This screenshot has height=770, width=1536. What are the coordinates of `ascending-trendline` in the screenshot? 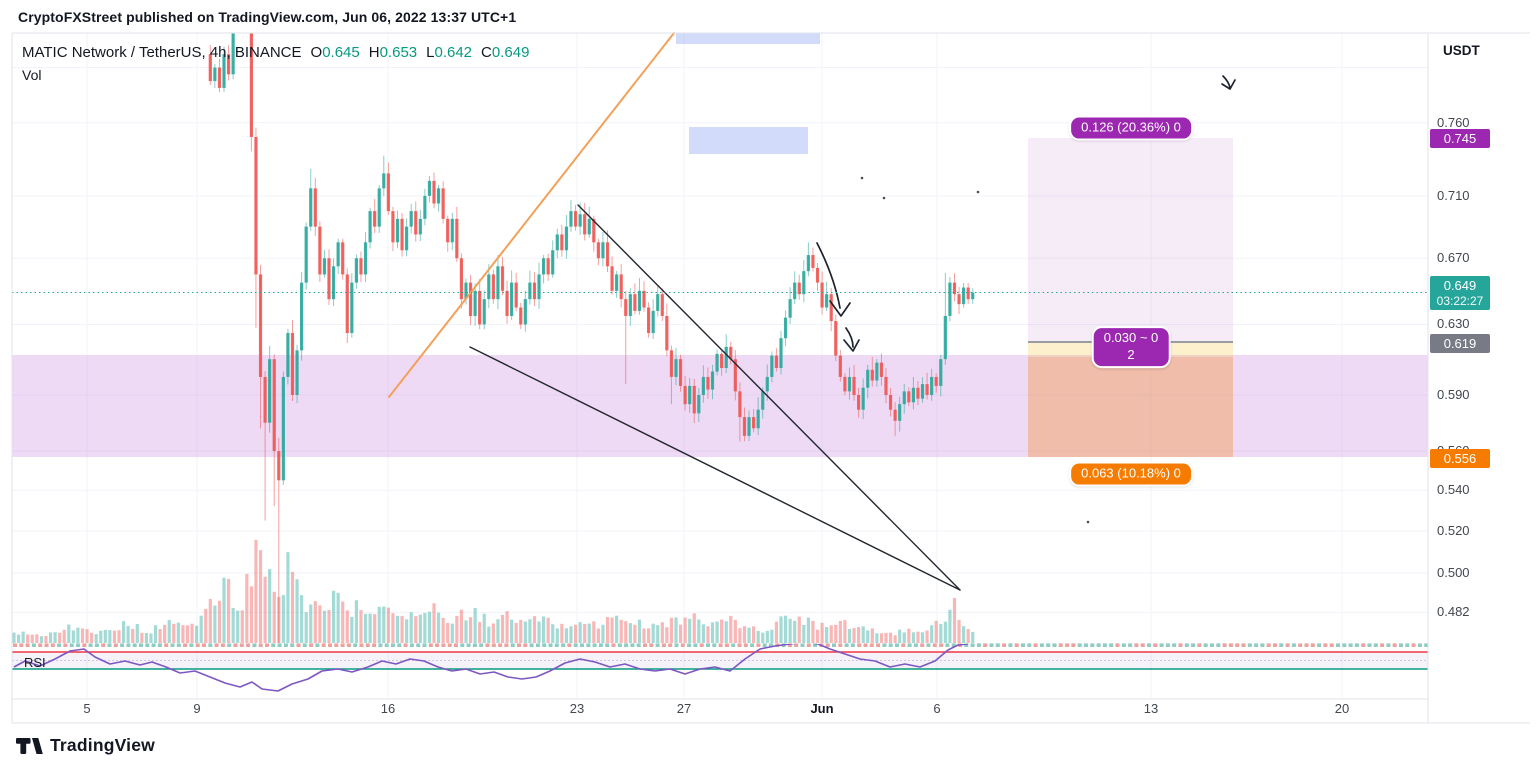 It's located at (531, 215).